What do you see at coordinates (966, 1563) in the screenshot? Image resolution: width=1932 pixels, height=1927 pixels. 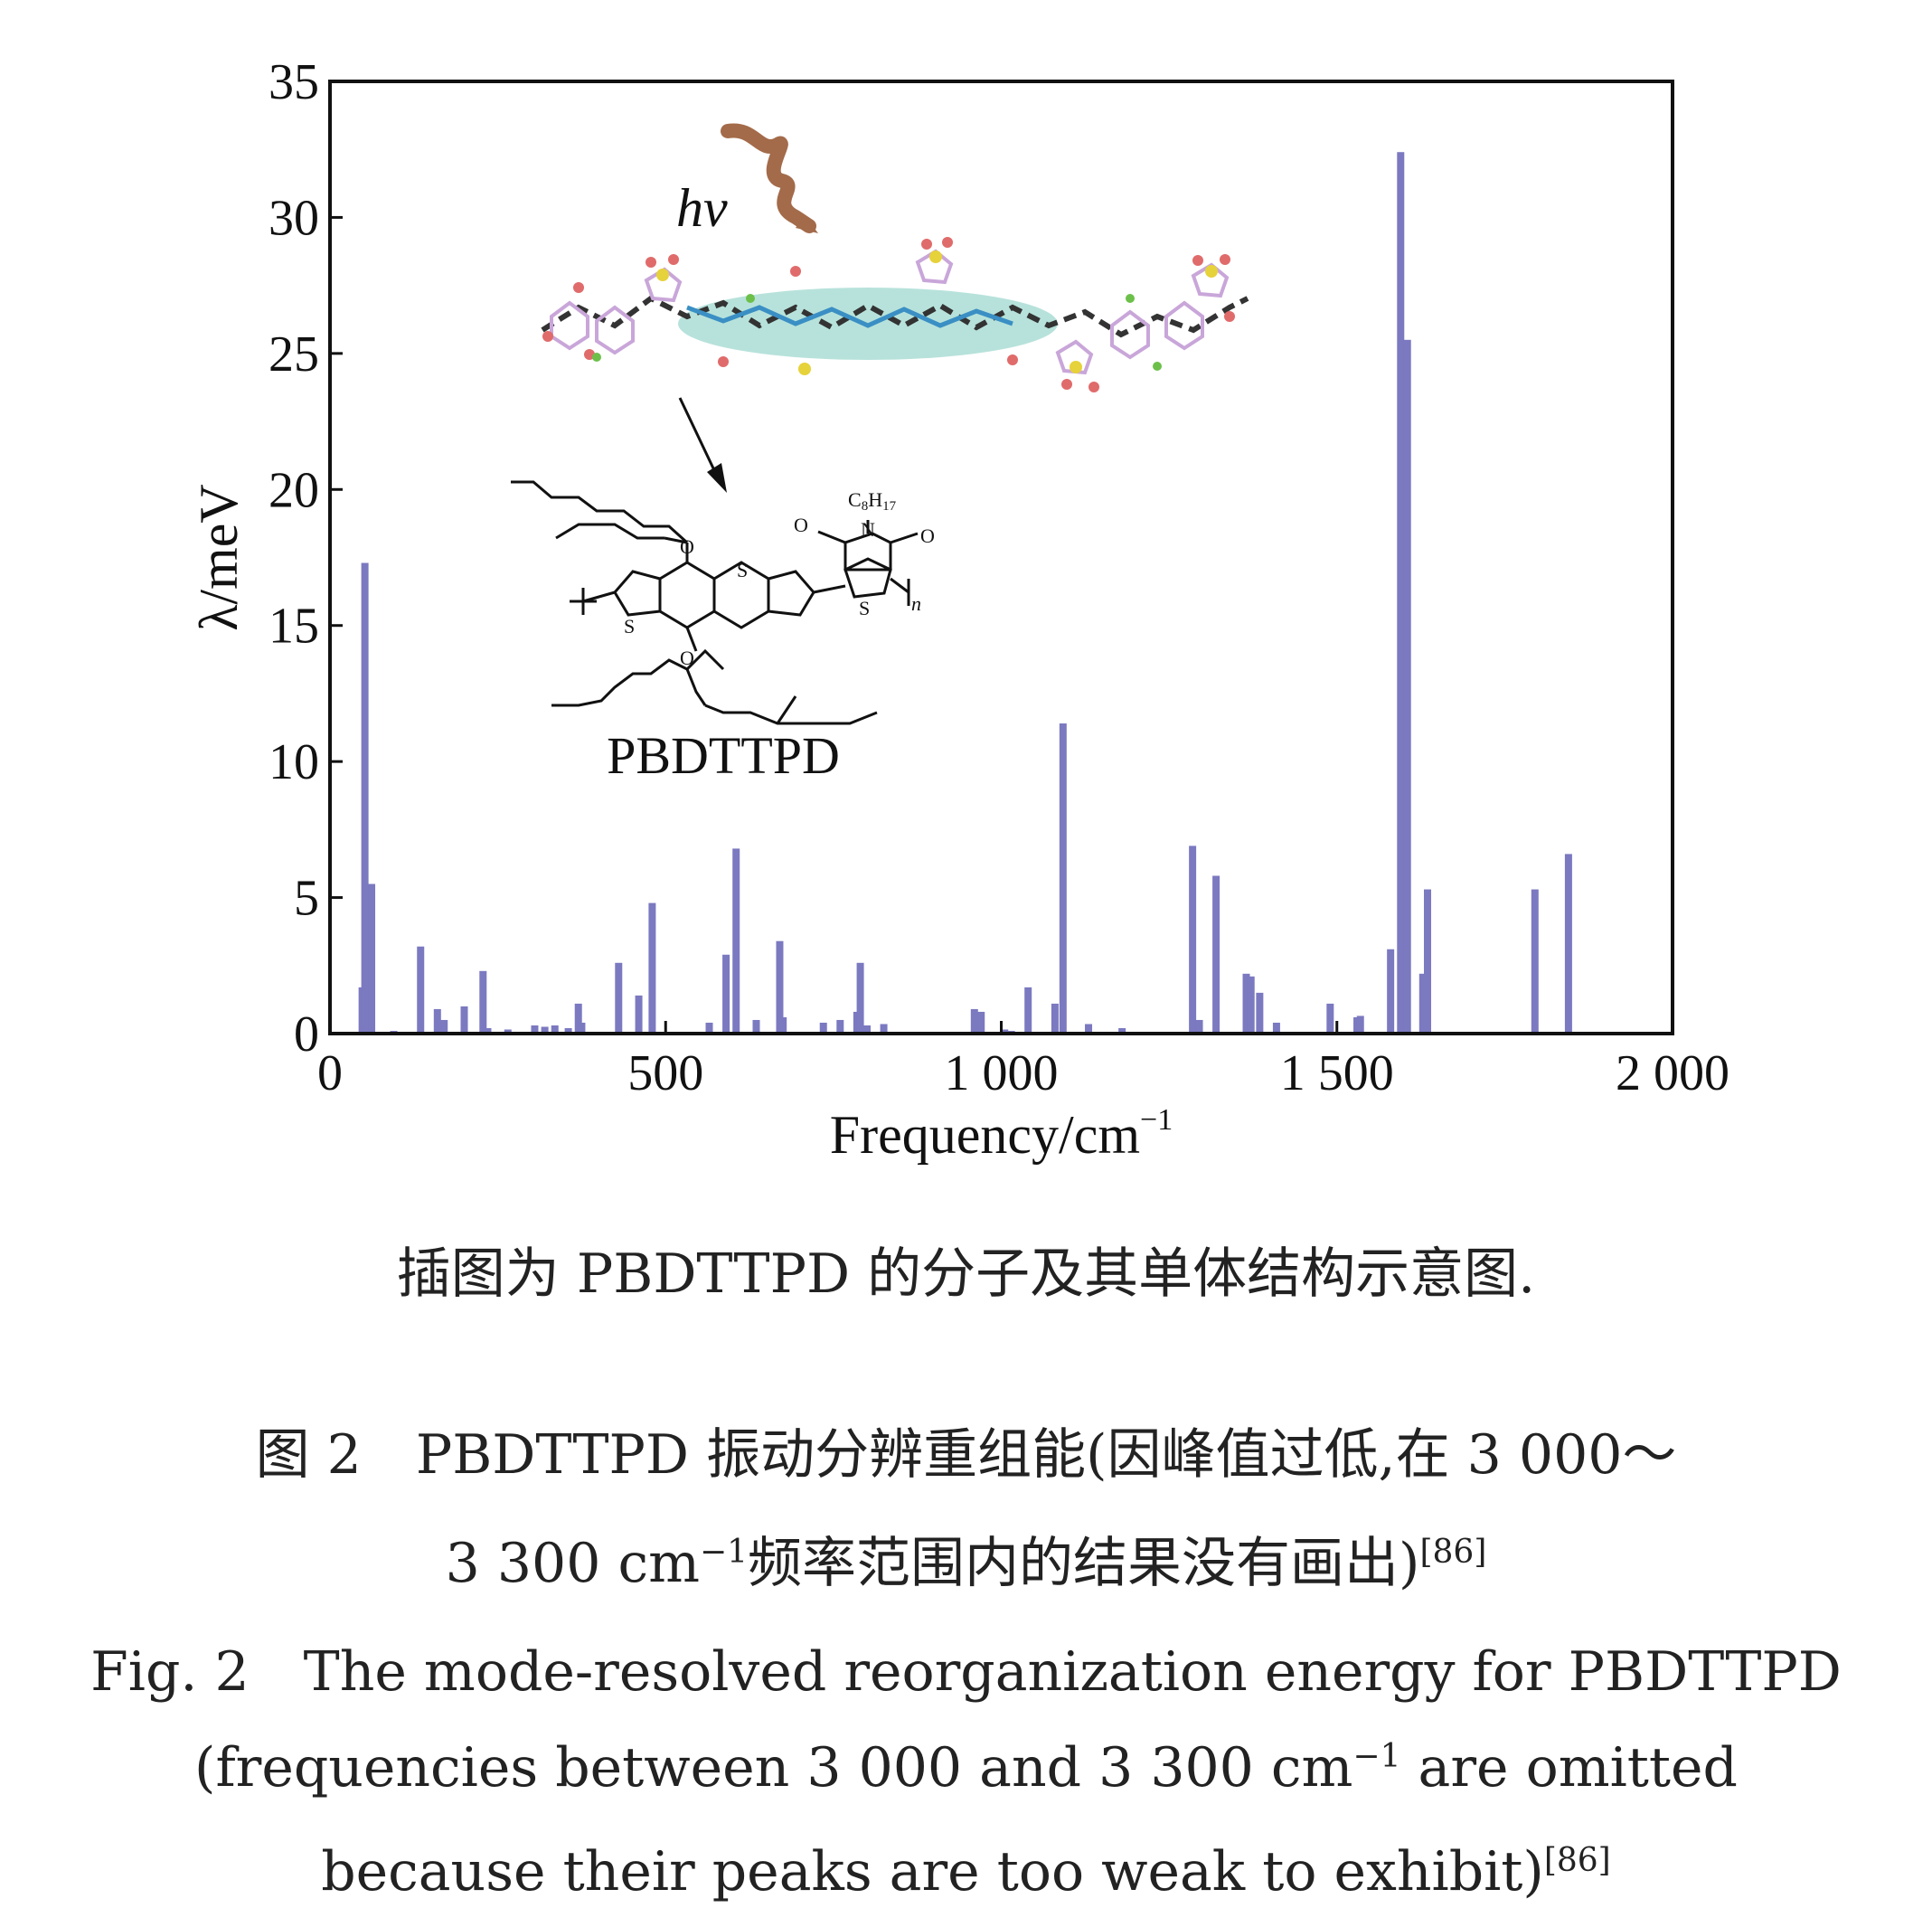 I see `caption-cn-line2: 3 300 cm−1频率范围内的结果没有画出)[86]` at bounding box center [966, 1563].